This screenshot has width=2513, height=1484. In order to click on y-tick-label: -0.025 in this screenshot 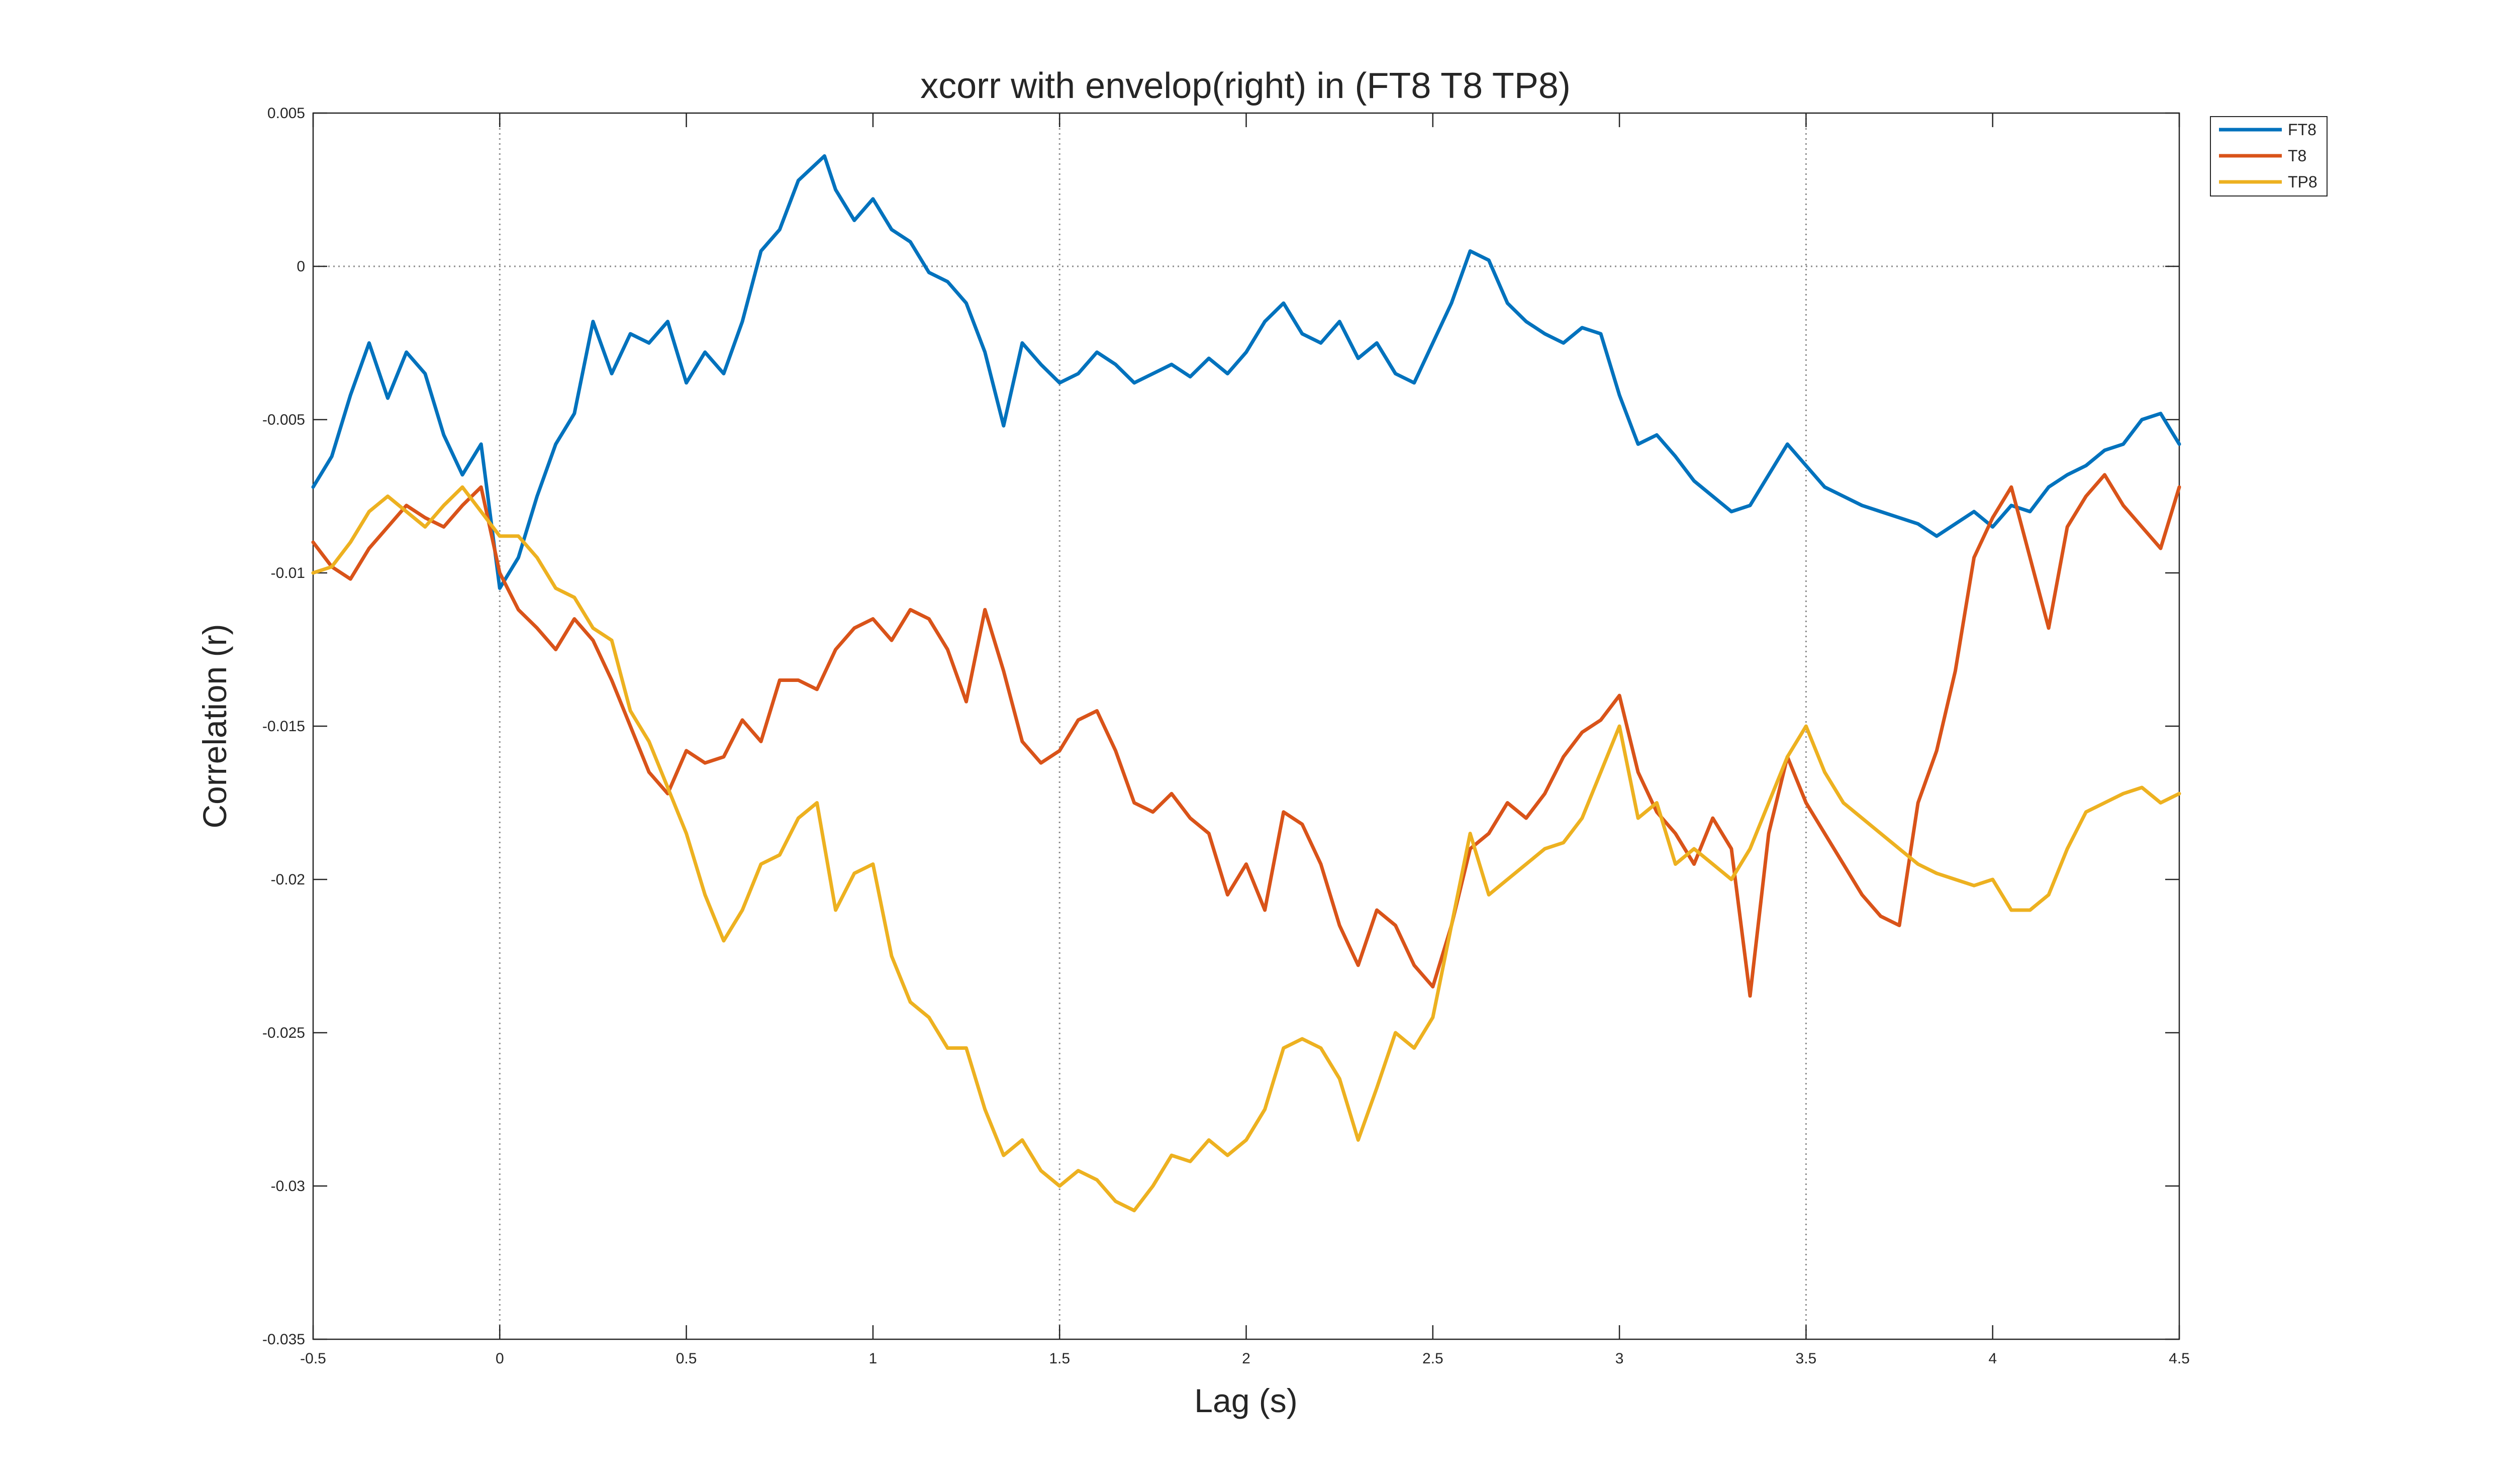, I will do `click(284, 1033)`.